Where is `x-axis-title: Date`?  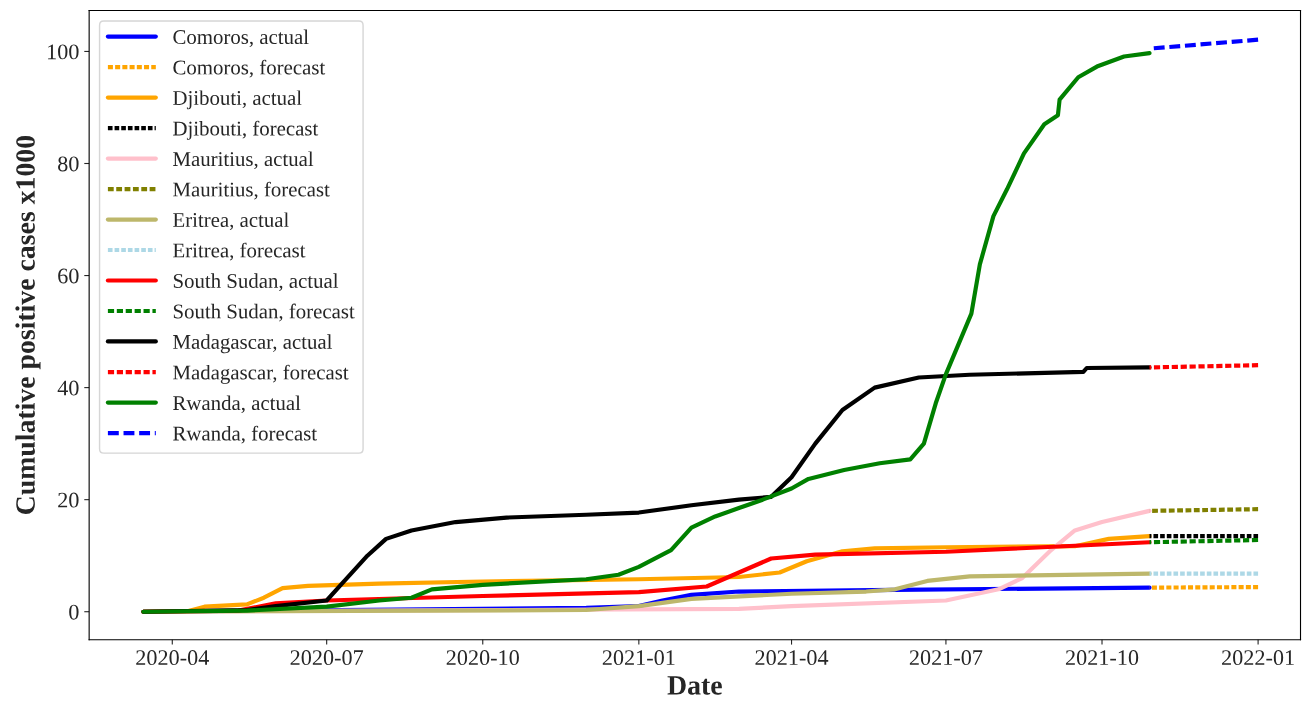 x-axis-title: Date is located at coordinates (694, 685).